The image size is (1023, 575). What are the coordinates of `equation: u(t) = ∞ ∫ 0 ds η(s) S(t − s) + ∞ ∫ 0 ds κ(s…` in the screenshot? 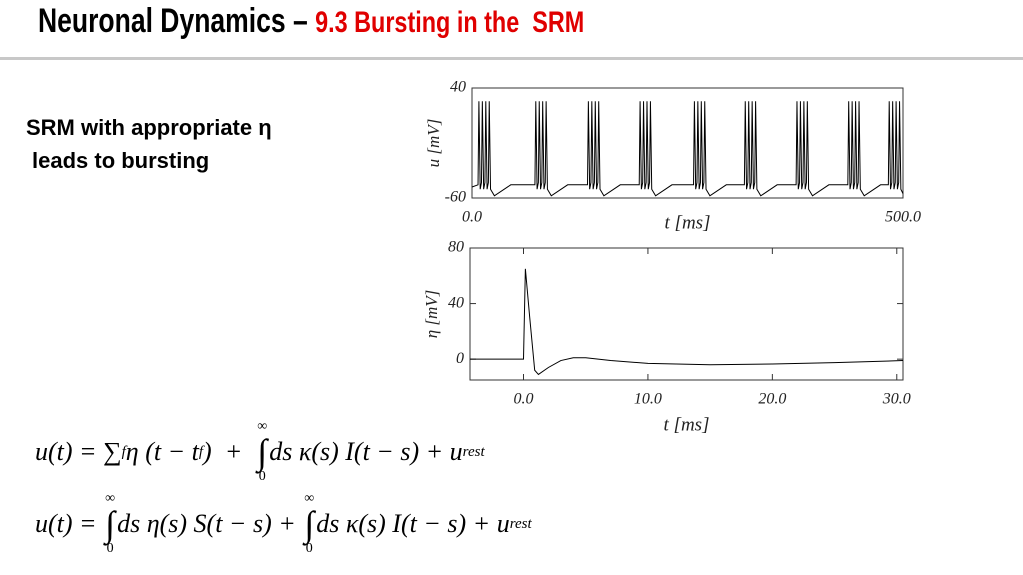 It's located at (283, 524).